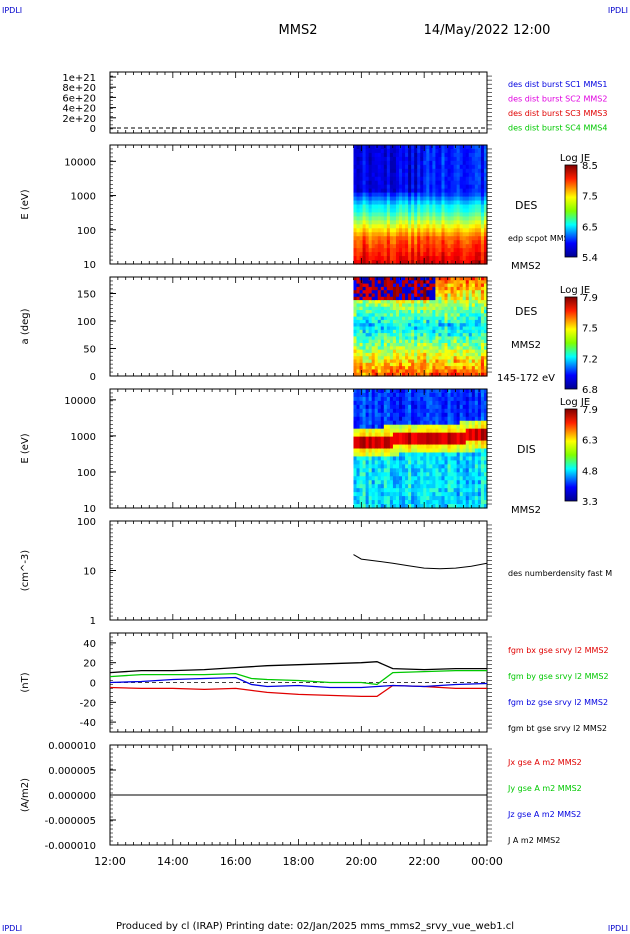 This screenshot has height=934, width=630. Describe the element at coordinates (487, 30) in the screenshot. I see `plot-datetime: 14/May/2022 12:00` at that location.